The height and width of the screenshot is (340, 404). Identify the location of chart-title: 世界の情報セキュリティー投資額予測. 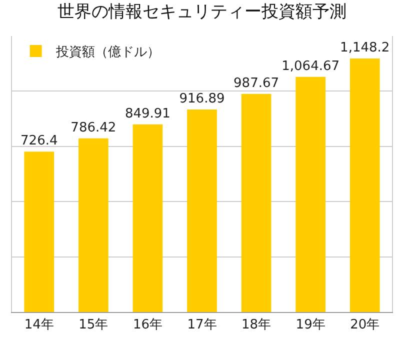
(202, 12).